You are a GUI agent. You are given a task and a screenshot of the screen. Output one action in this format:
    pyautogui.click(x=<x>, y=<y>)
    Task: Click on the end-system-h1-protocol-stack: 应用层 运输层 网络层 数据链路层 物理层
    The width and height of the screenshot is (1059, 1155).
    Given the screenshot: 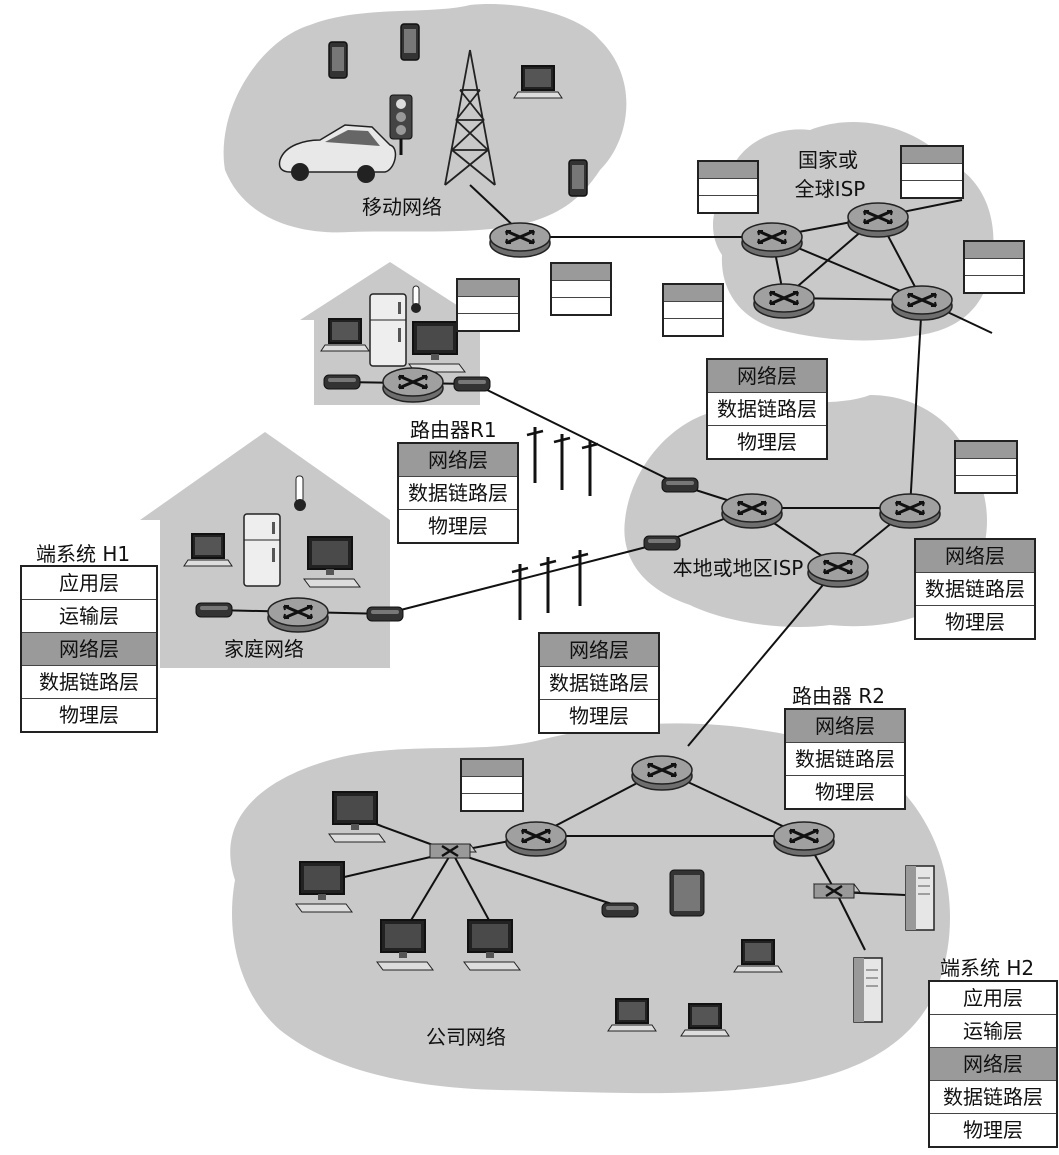 What is the action you would take?
    pyautogui.click(x=89, y=649)
    